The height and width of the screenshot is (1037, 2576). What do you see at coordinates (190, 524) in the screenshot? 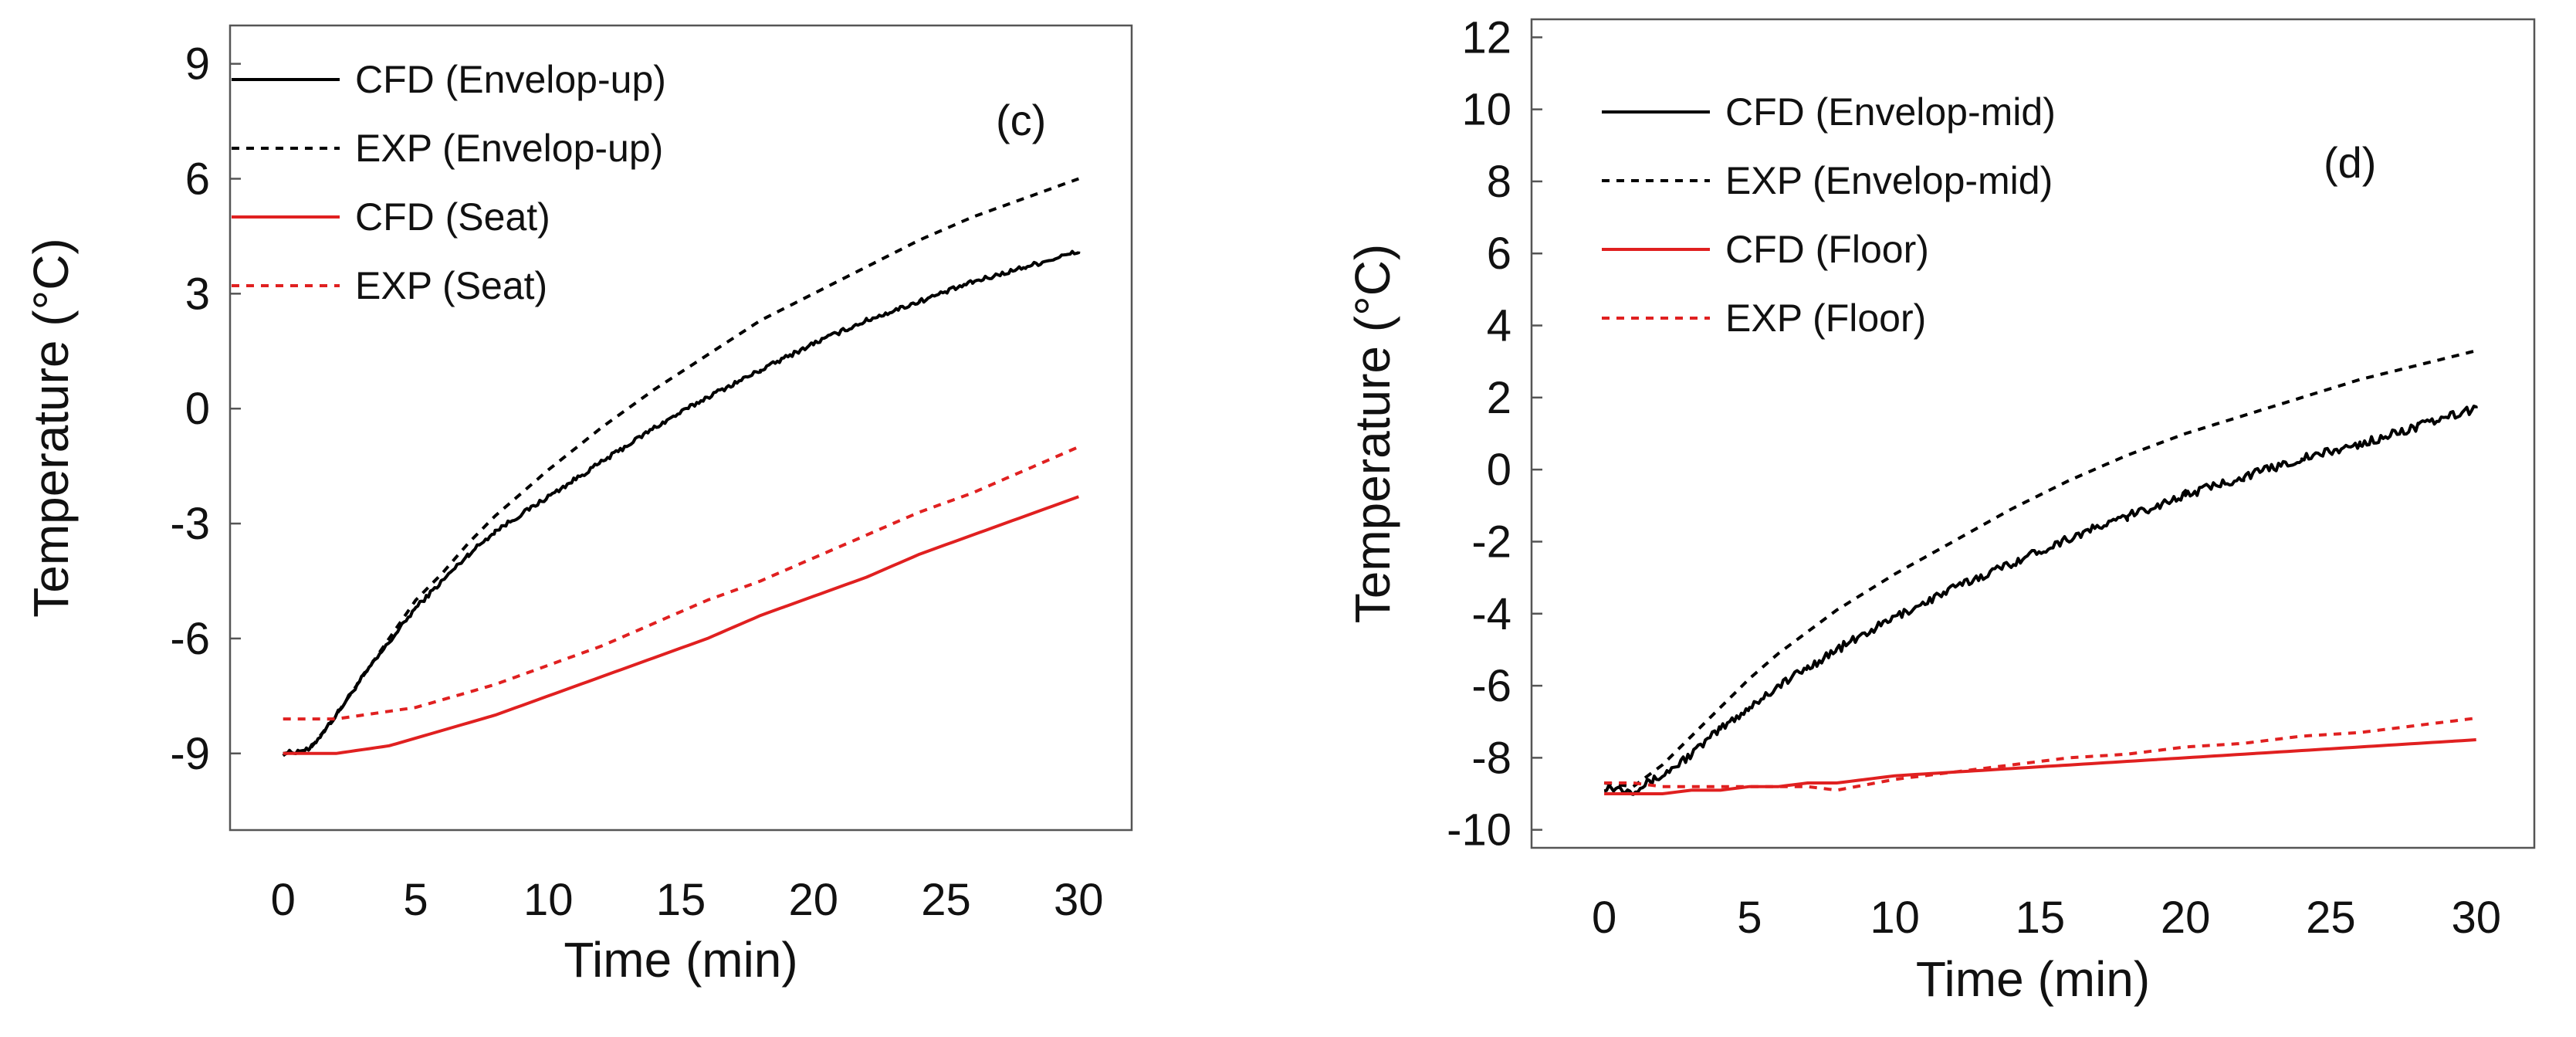
I see `y-tick-label: -3` at bounding box center [190, 524].